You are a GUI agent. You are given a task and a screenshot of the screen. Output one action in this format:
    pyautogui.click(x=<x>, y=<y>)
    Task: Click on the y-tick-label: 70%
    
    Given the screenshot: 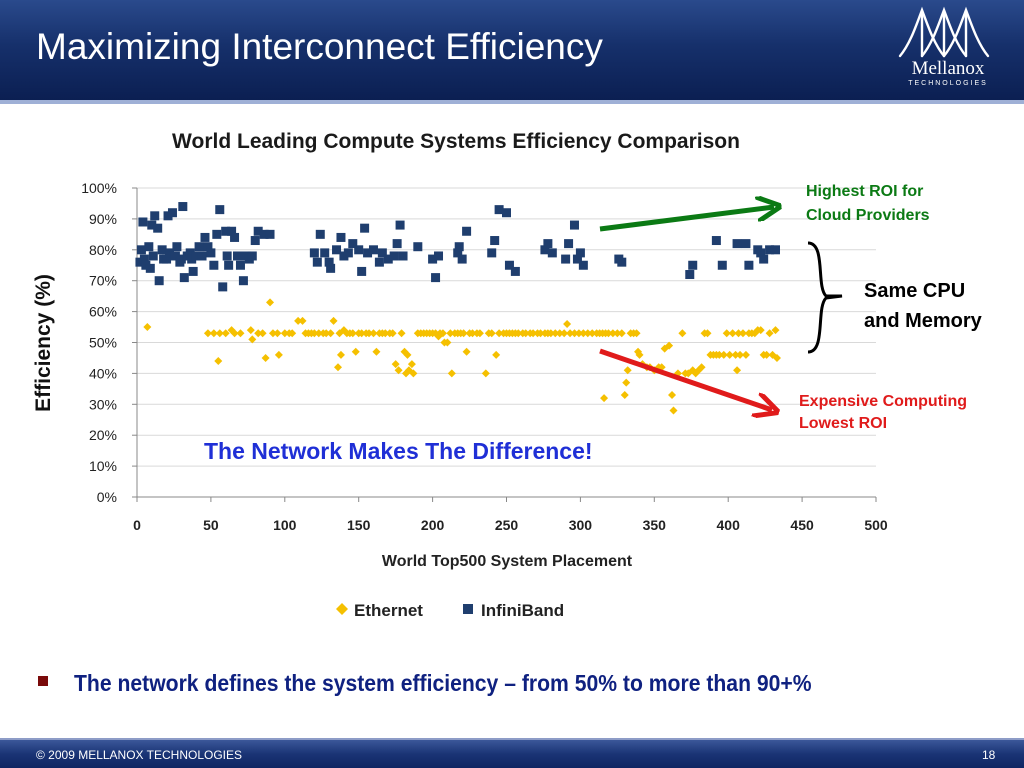 What is the action you would take?
    pyautogui.click(x=103, y=281)
    